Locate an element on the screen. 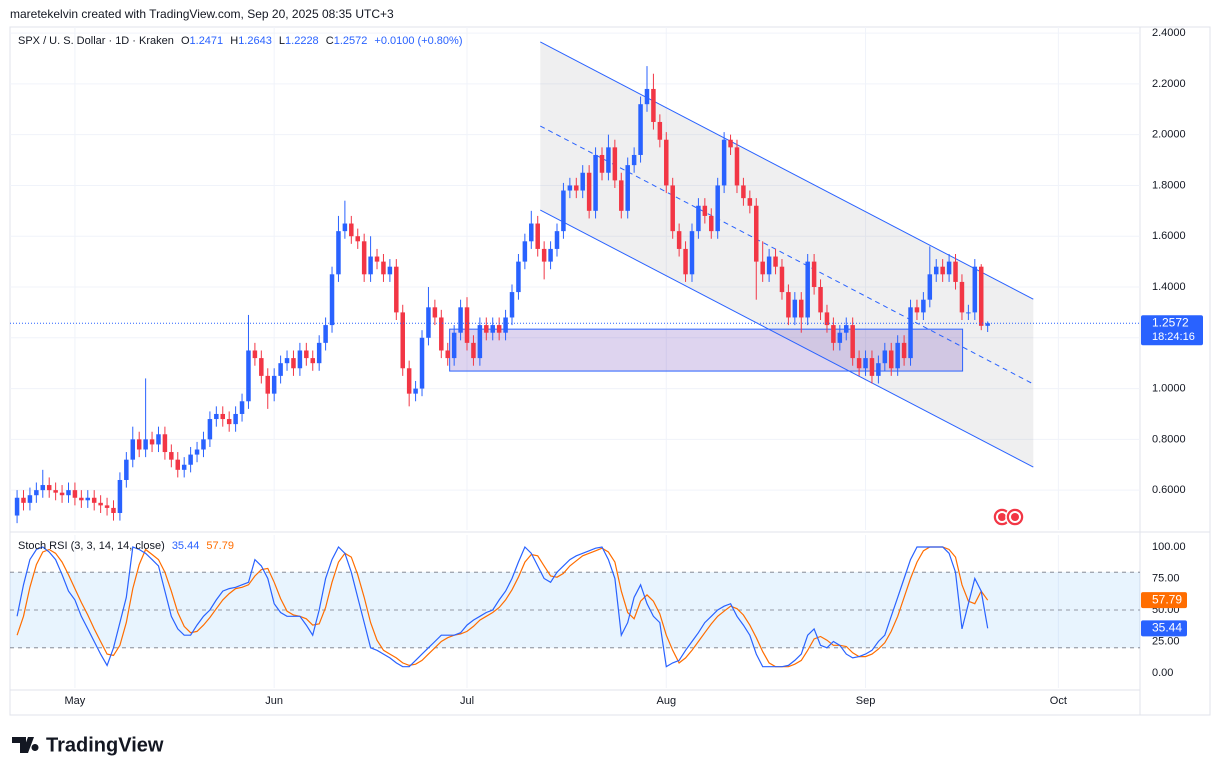 The image size is (1219, 775). y-tick-label: 25.00 is located at coordinates (1166, 641).